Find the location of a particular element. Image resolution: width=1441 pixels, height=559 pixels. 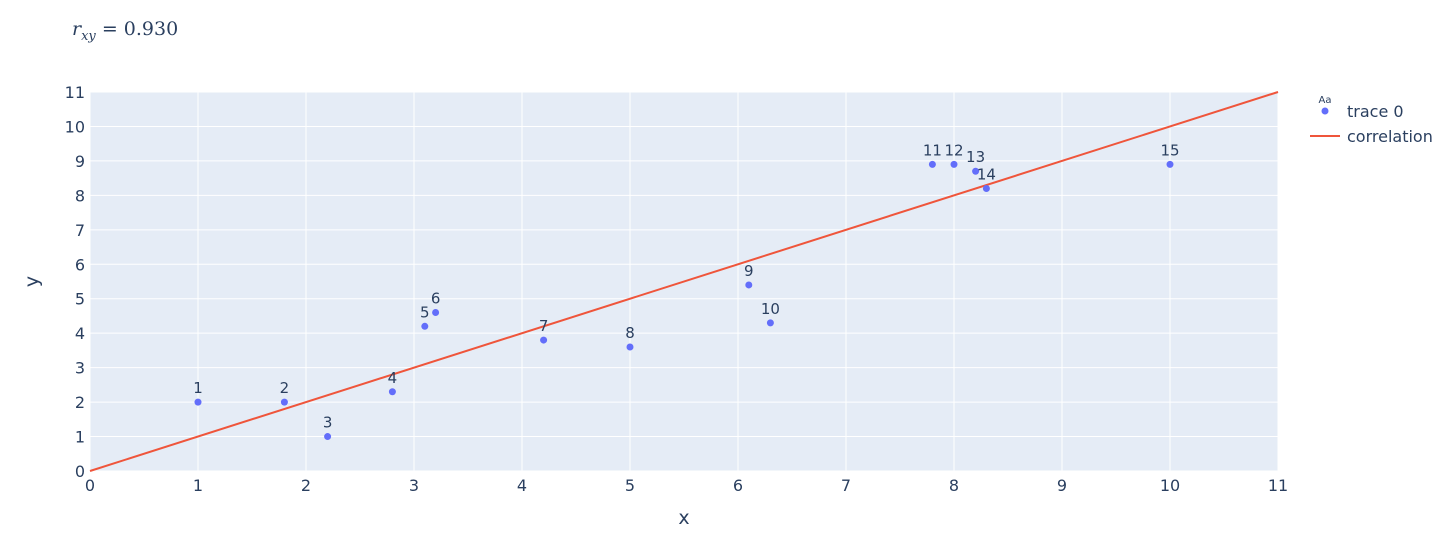

point-label: 8 is located at coordinates (630, 333).